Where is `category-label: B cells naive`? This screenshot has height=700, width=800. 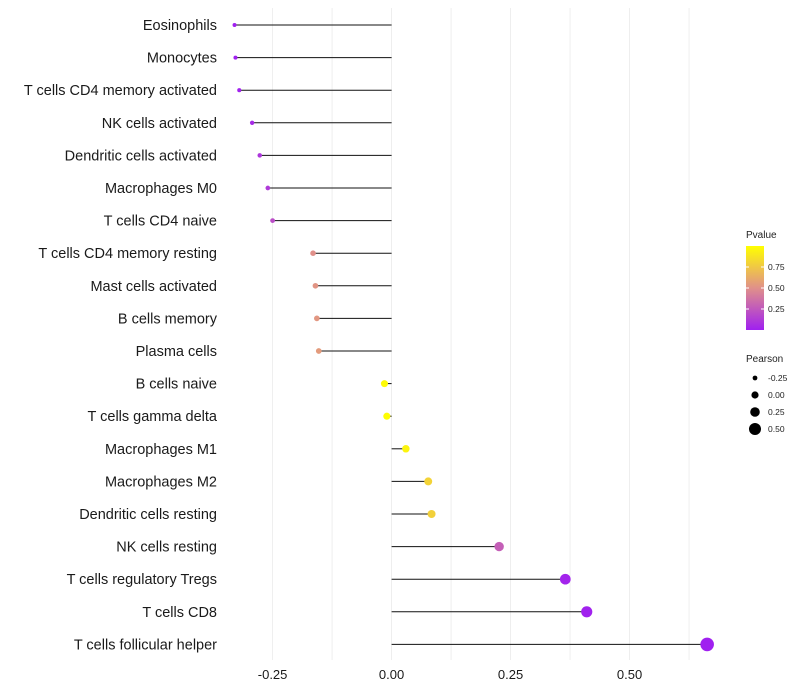
category-label: B cells naive is located at coordinates (176, 385).